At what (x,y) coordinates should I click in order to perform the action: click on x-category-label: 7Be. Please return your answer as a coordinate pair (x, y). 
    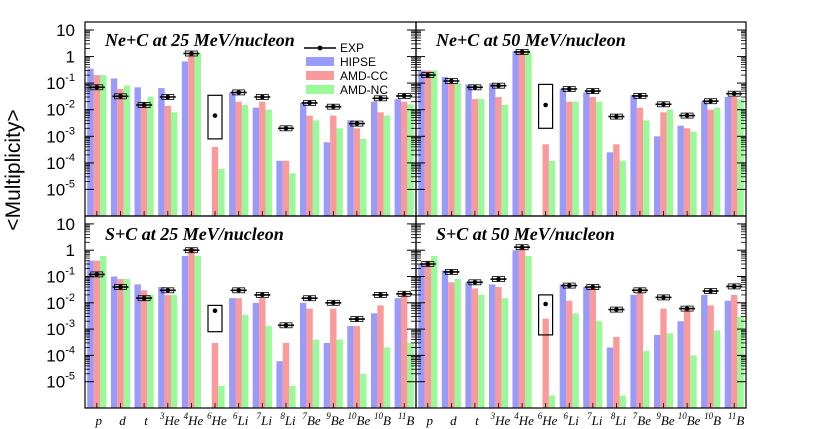
    Looking at the image, I should click on (311, 419).